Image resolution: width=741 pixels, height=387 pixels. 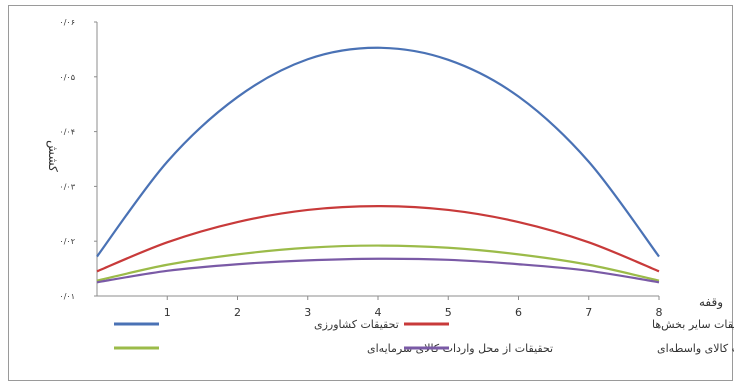 I want to click on x-tick-label: 2, so click(x=237, y=312).